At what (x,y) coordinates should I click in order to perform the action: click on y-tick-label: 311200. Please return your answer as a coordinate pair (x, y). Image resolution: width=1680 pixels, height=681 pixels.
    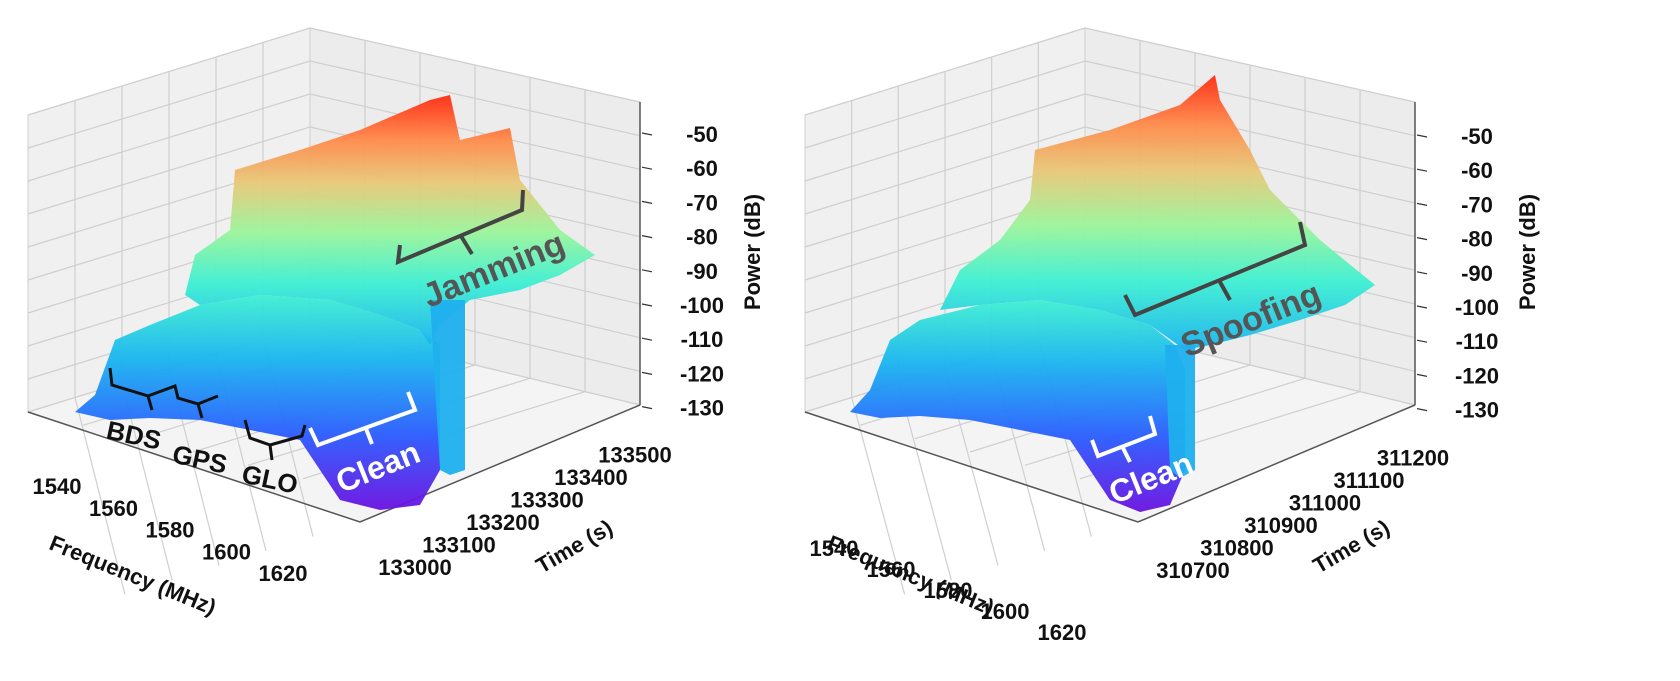
    Looking at the image, I should click on (1413, 458).